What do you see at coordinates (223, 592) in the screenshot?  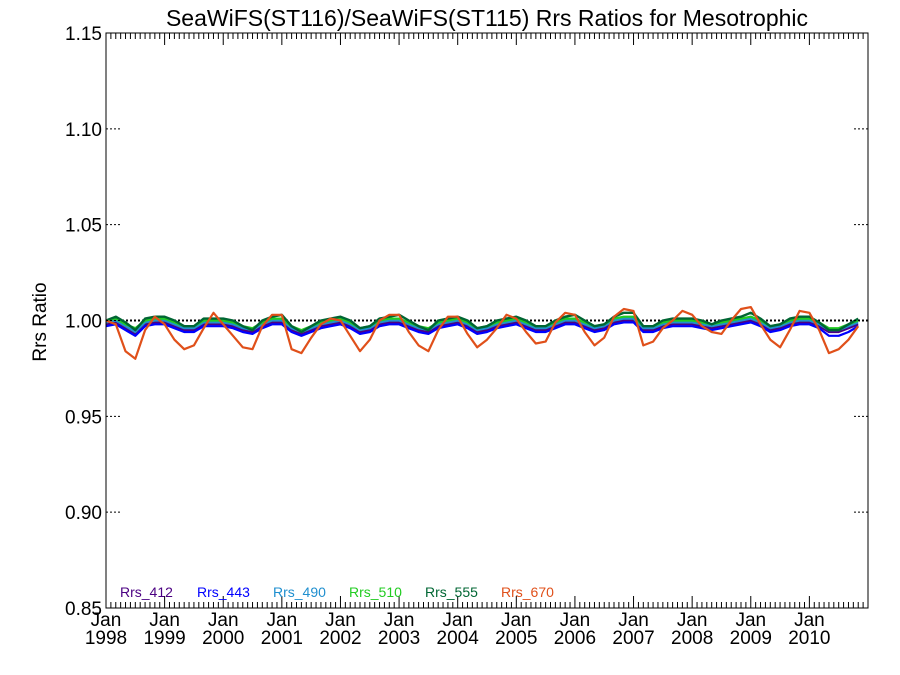 I see `legend-label-rrs-443: Rrs_443` at bounding box center [223, 592].